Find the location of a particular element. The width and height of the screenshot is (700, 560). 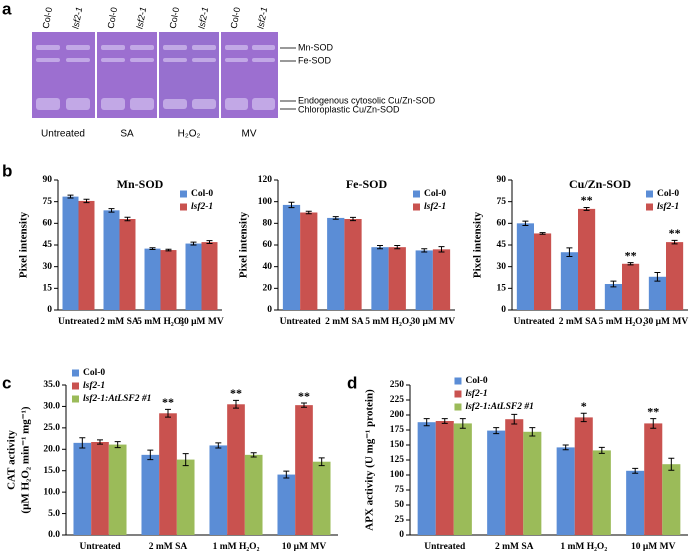

treatment-label: H₂O₂ is located at coordinates (189, 134).